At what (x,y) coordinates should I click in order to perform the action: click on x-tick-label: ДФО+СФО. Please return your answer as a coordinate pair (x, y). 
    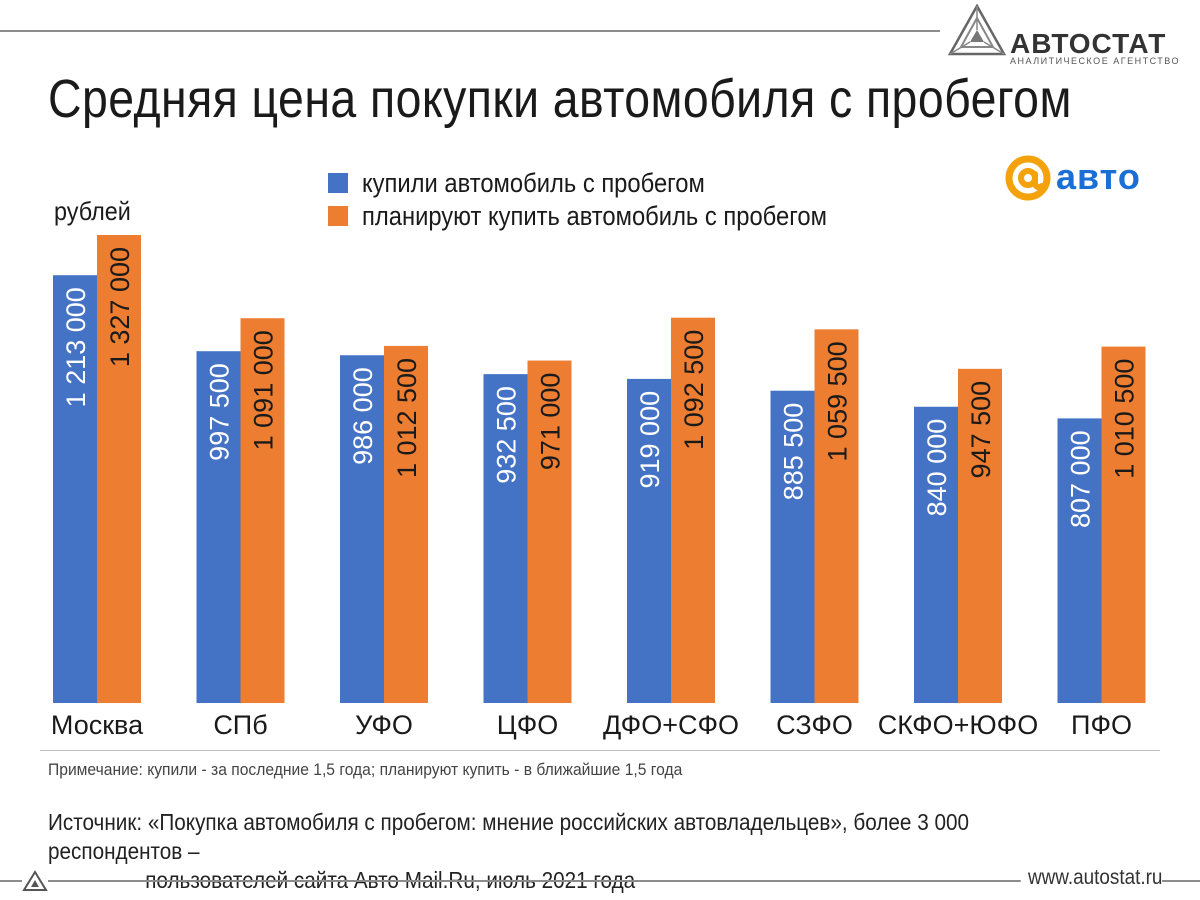
    Looking at the image, I should click on (671, 725).